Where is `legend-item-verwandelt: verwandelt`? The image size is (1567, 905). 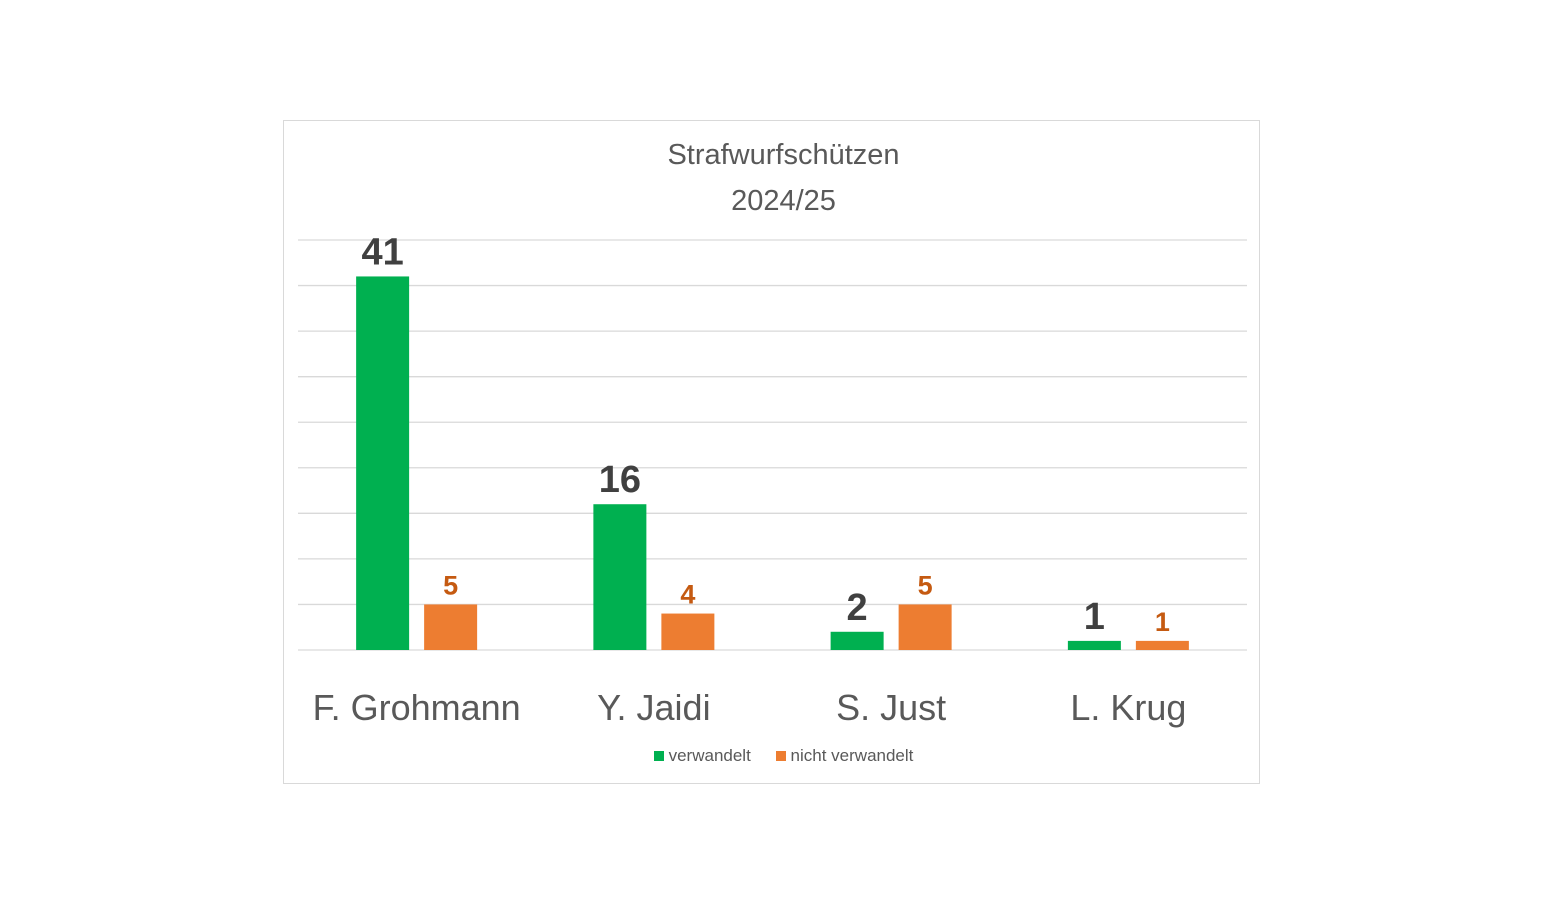 legend-item-verwandelt: verwandelt is located at coordinates (702, 756).